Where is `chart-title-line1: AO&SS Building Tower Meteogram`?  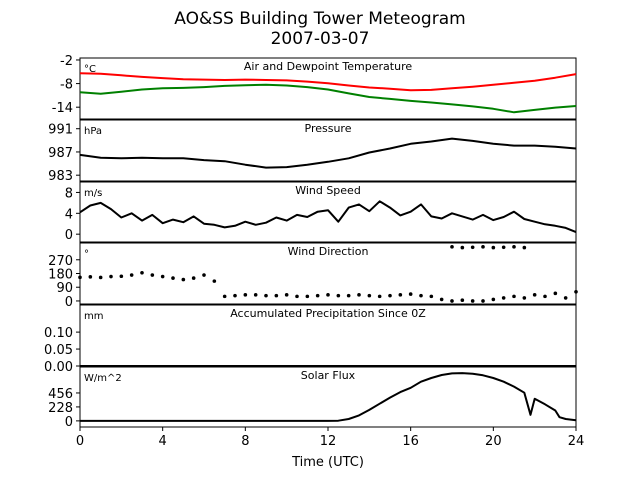
chart-title-line1: AO&SS Building Tower Meteogram is located at coordinates (320, 19).